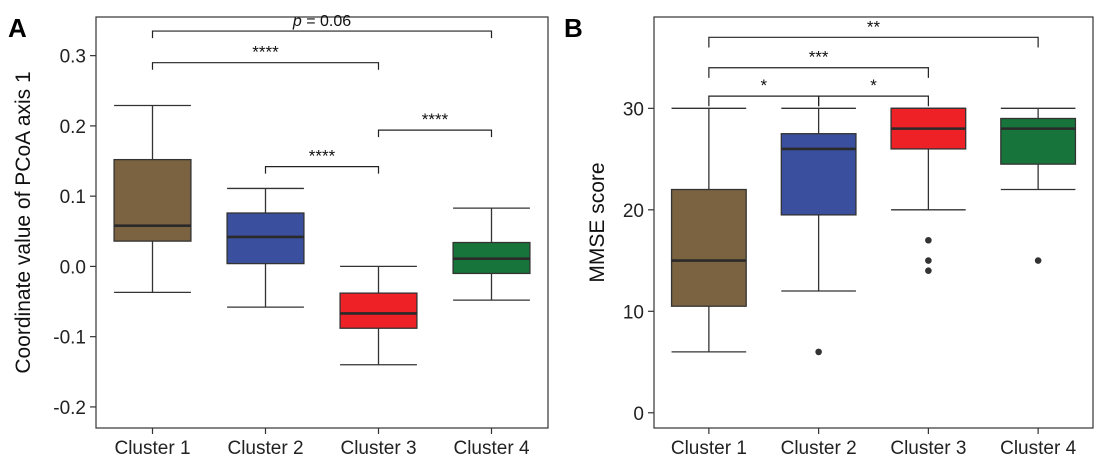 The image size is (1106, 459). What do you see at coordinates (326, 21) in the screenshot?
I see `p-value: = 0.06` at bounding box center [326, 21].